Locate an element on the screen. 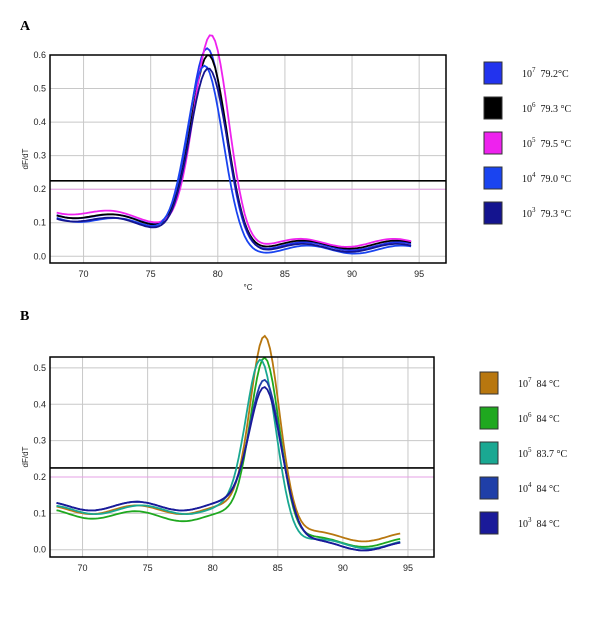 The height and width of the screenshot is (623, 600). legend-label: 106 84 °C is located at coordinates (539, 418).